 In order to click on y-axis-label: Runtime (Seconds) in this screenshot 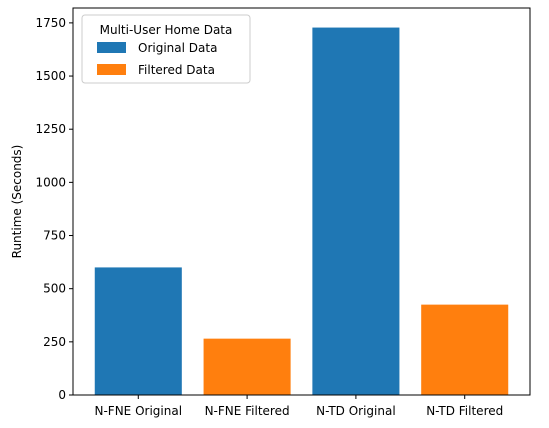, I will do `click(17, 202)`.